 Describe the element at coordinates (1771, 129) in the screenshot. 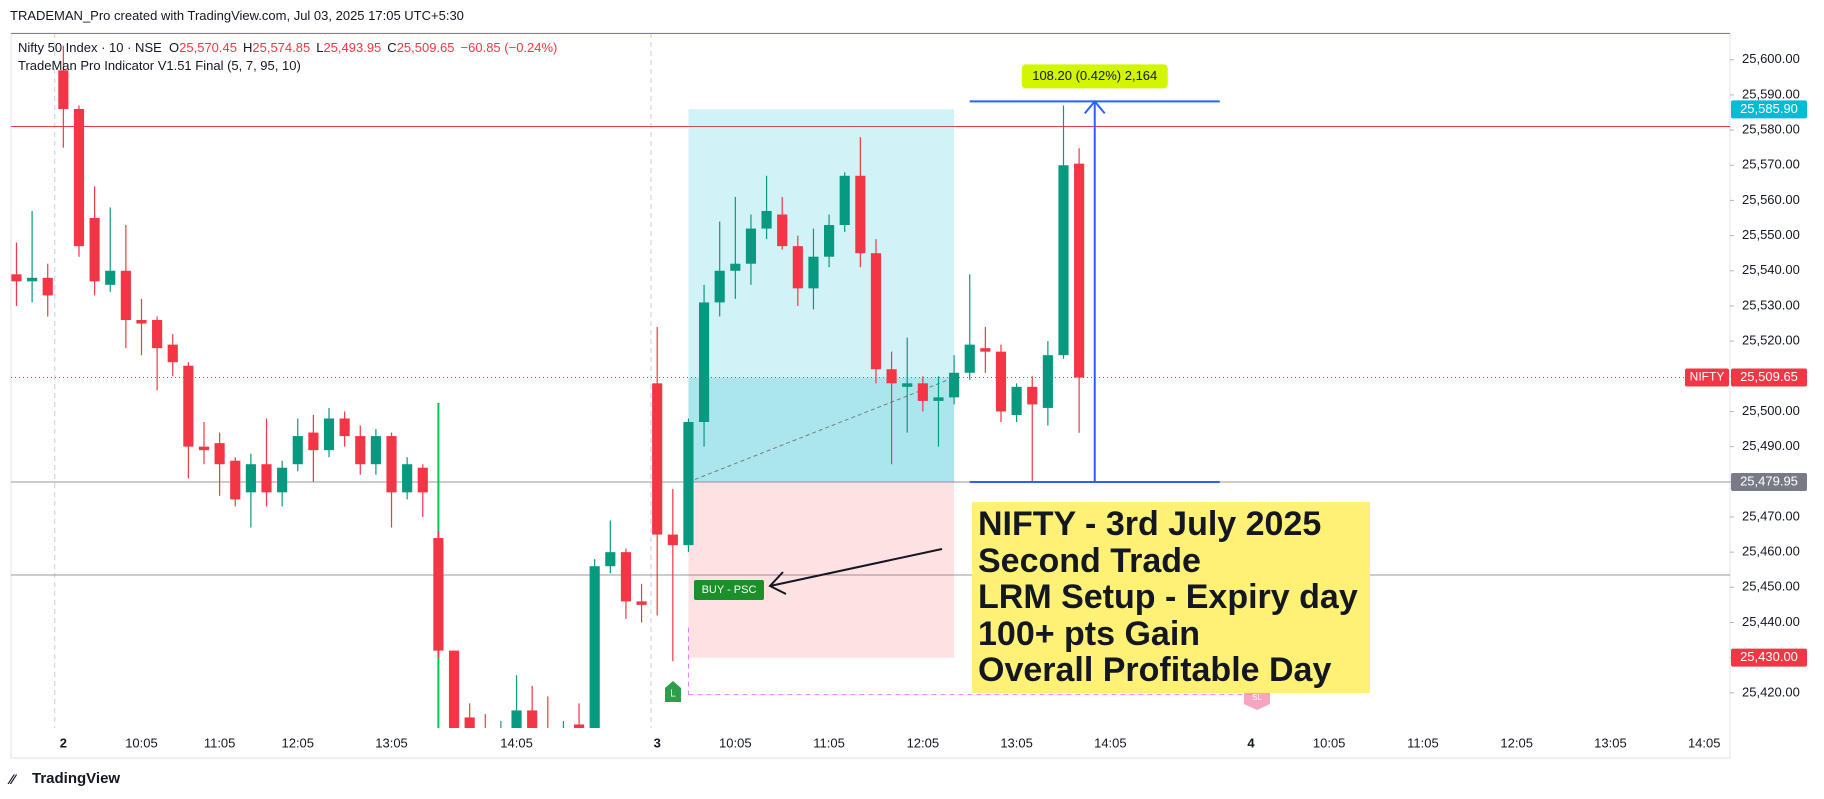

I see `y-tick-label: 25,580.00` at that location.